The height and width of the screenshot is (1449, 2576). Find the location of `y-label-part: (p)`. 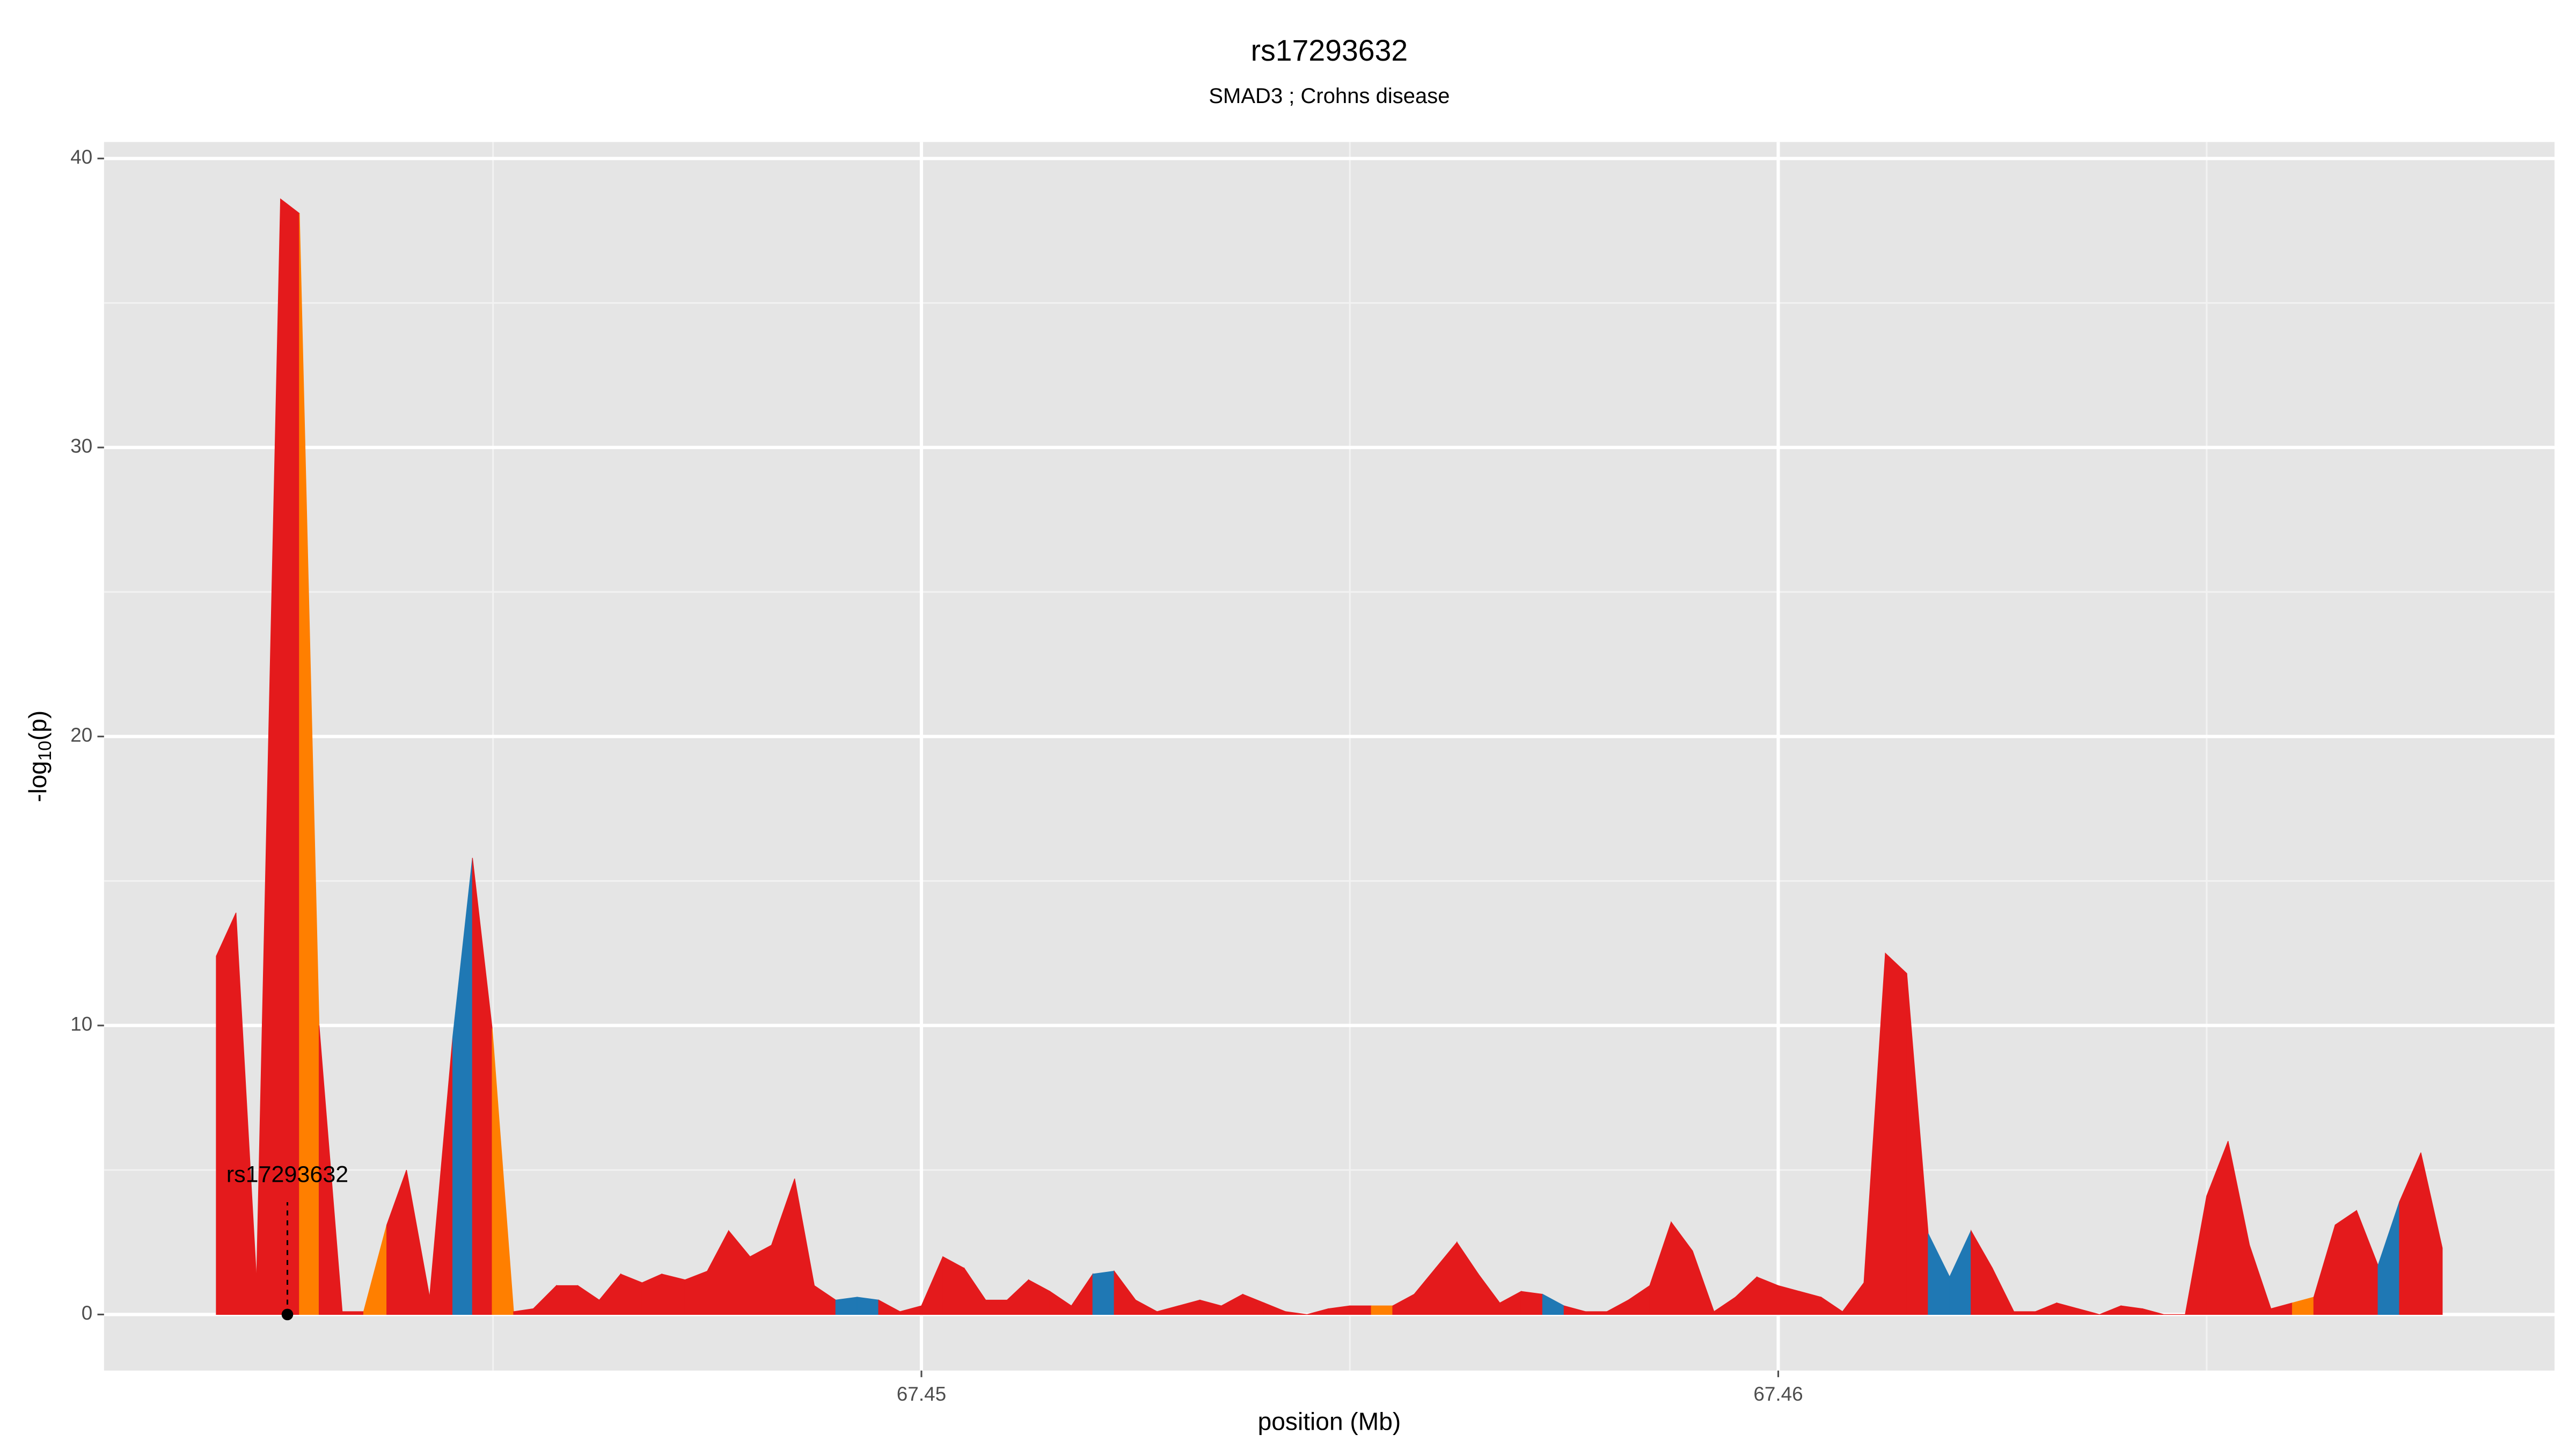

y-label-part: (p) is located at coordinates (38, 726).